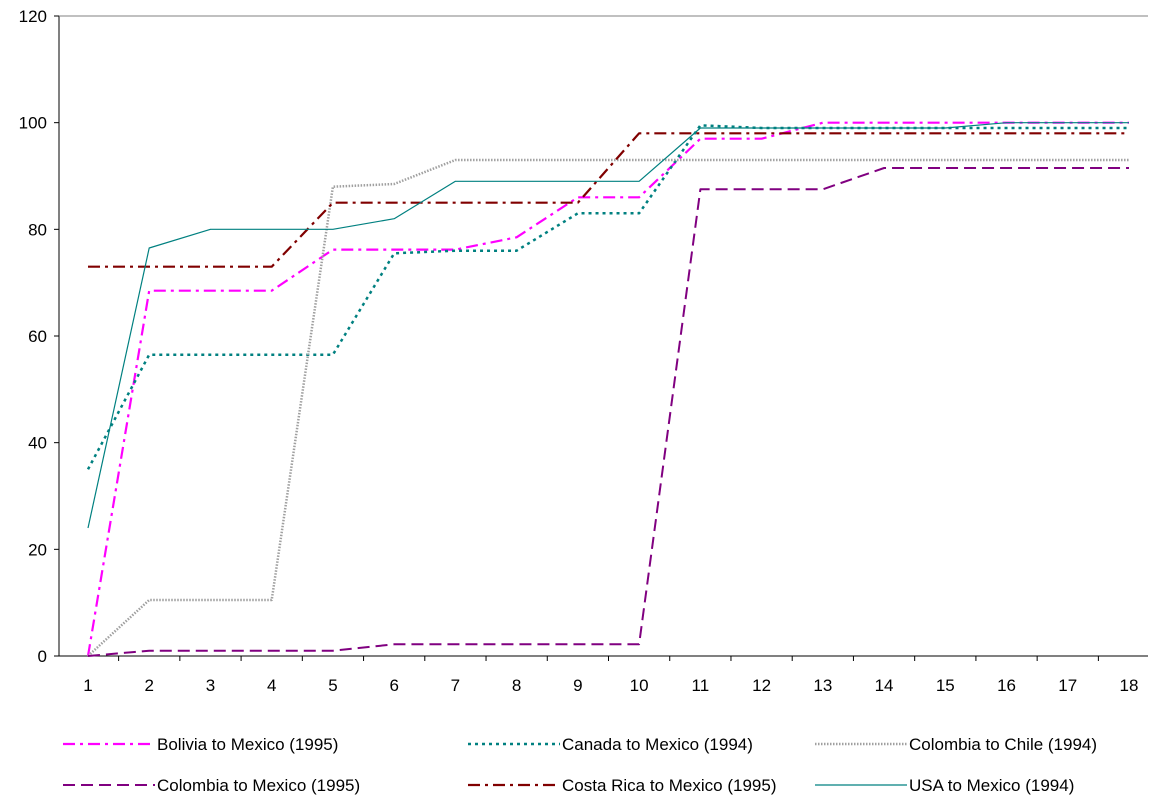 The height and width of the screenshot is (806, 1159). Describe the element at coordinates (149, 685) in the screenshot. I see `x-tick-label: 2` at that location.